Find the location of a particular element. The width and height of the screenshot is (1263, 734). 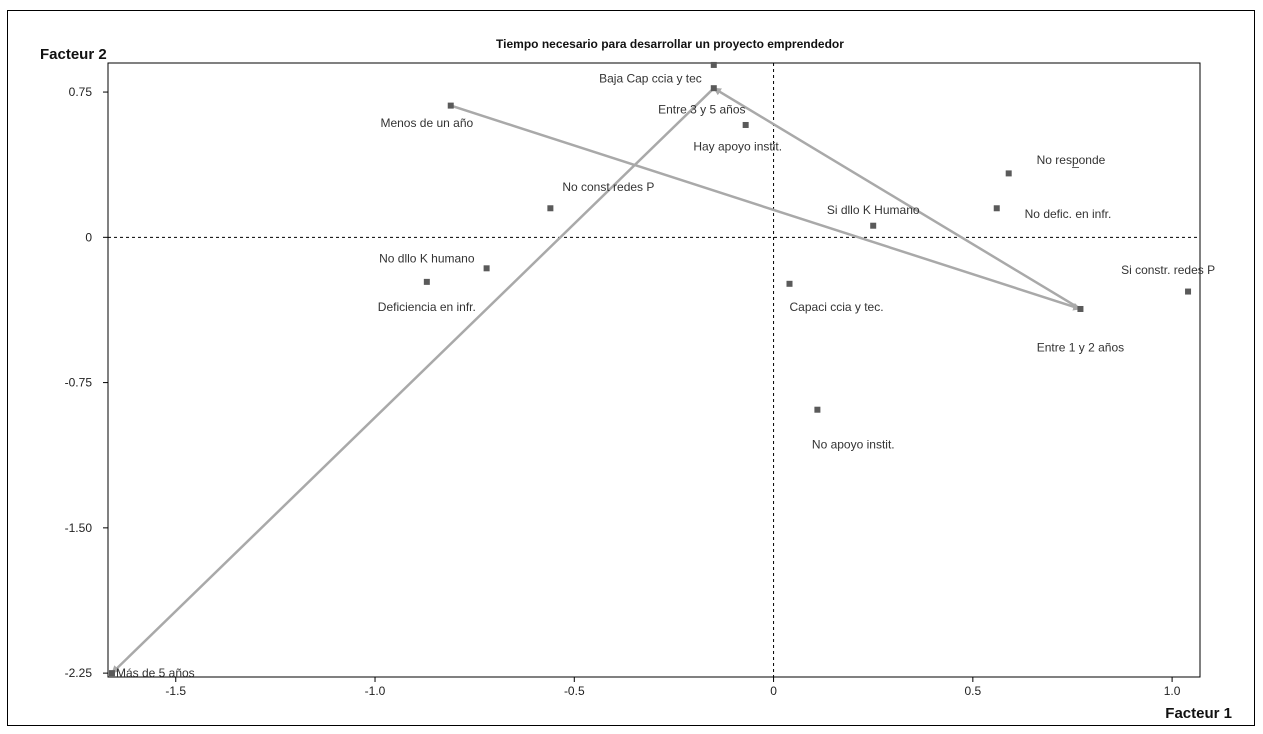

x-tick-label: 0.5 is located at coordinates (972, 691).